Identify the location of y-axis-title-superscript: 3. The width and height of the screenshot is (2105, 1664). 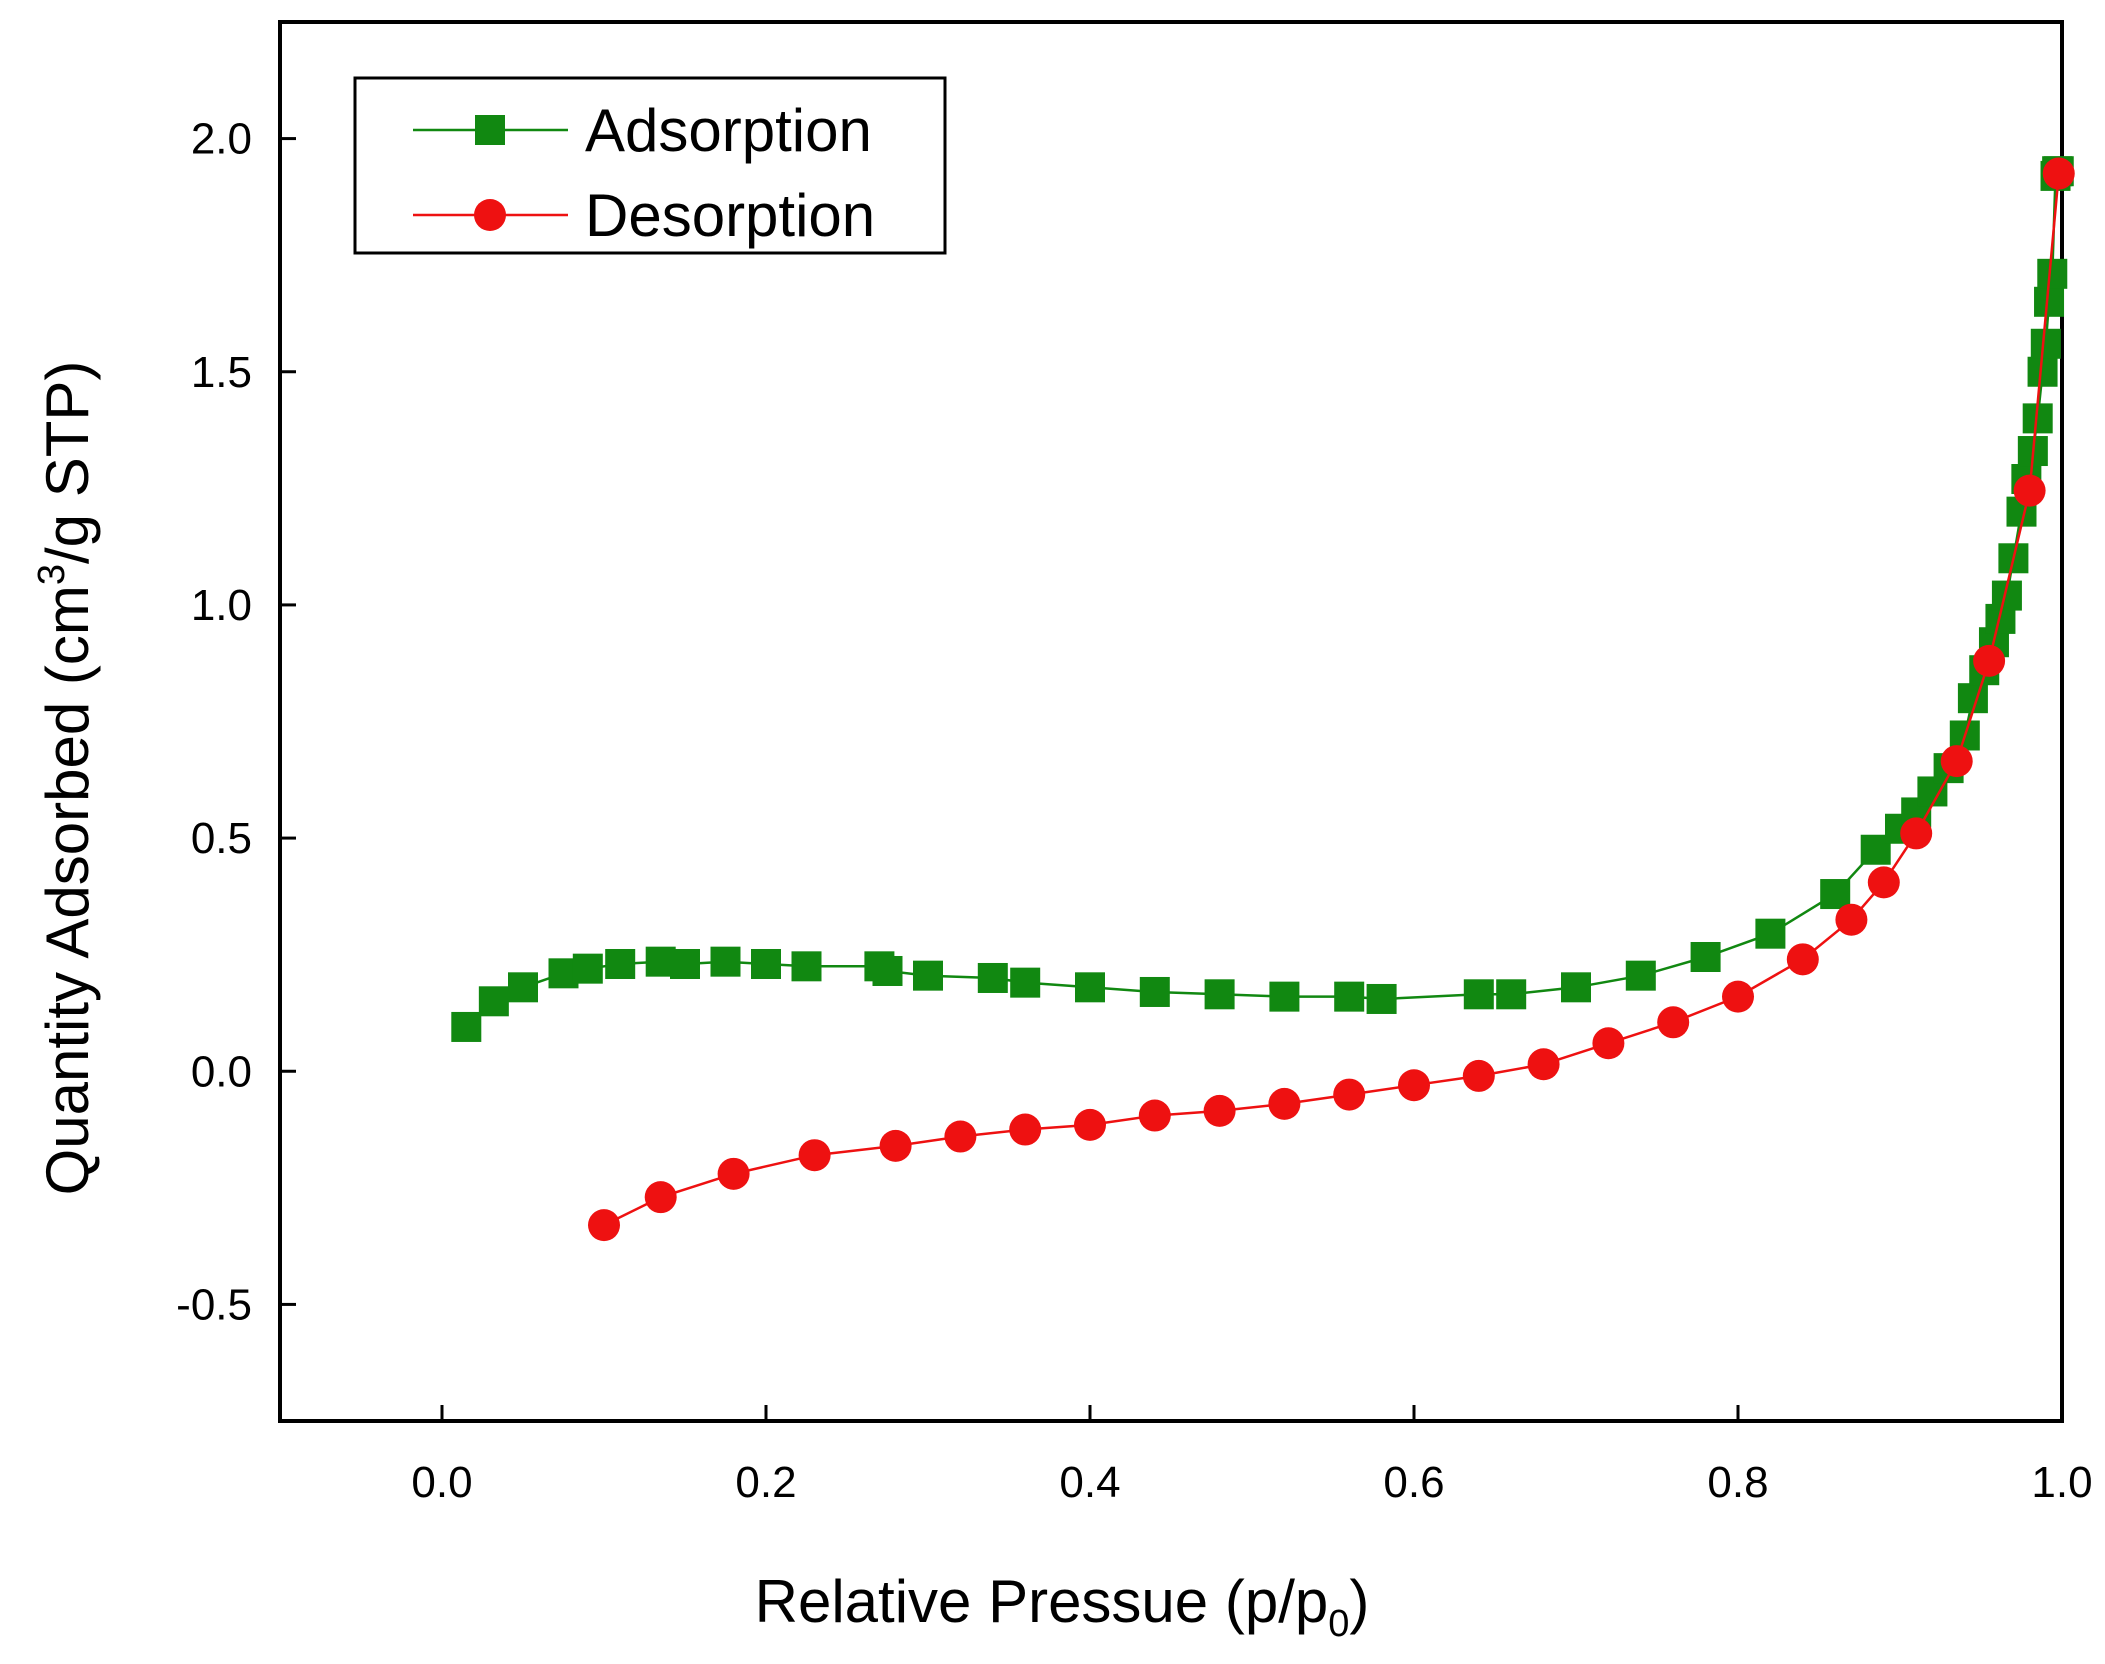
(52, 574).